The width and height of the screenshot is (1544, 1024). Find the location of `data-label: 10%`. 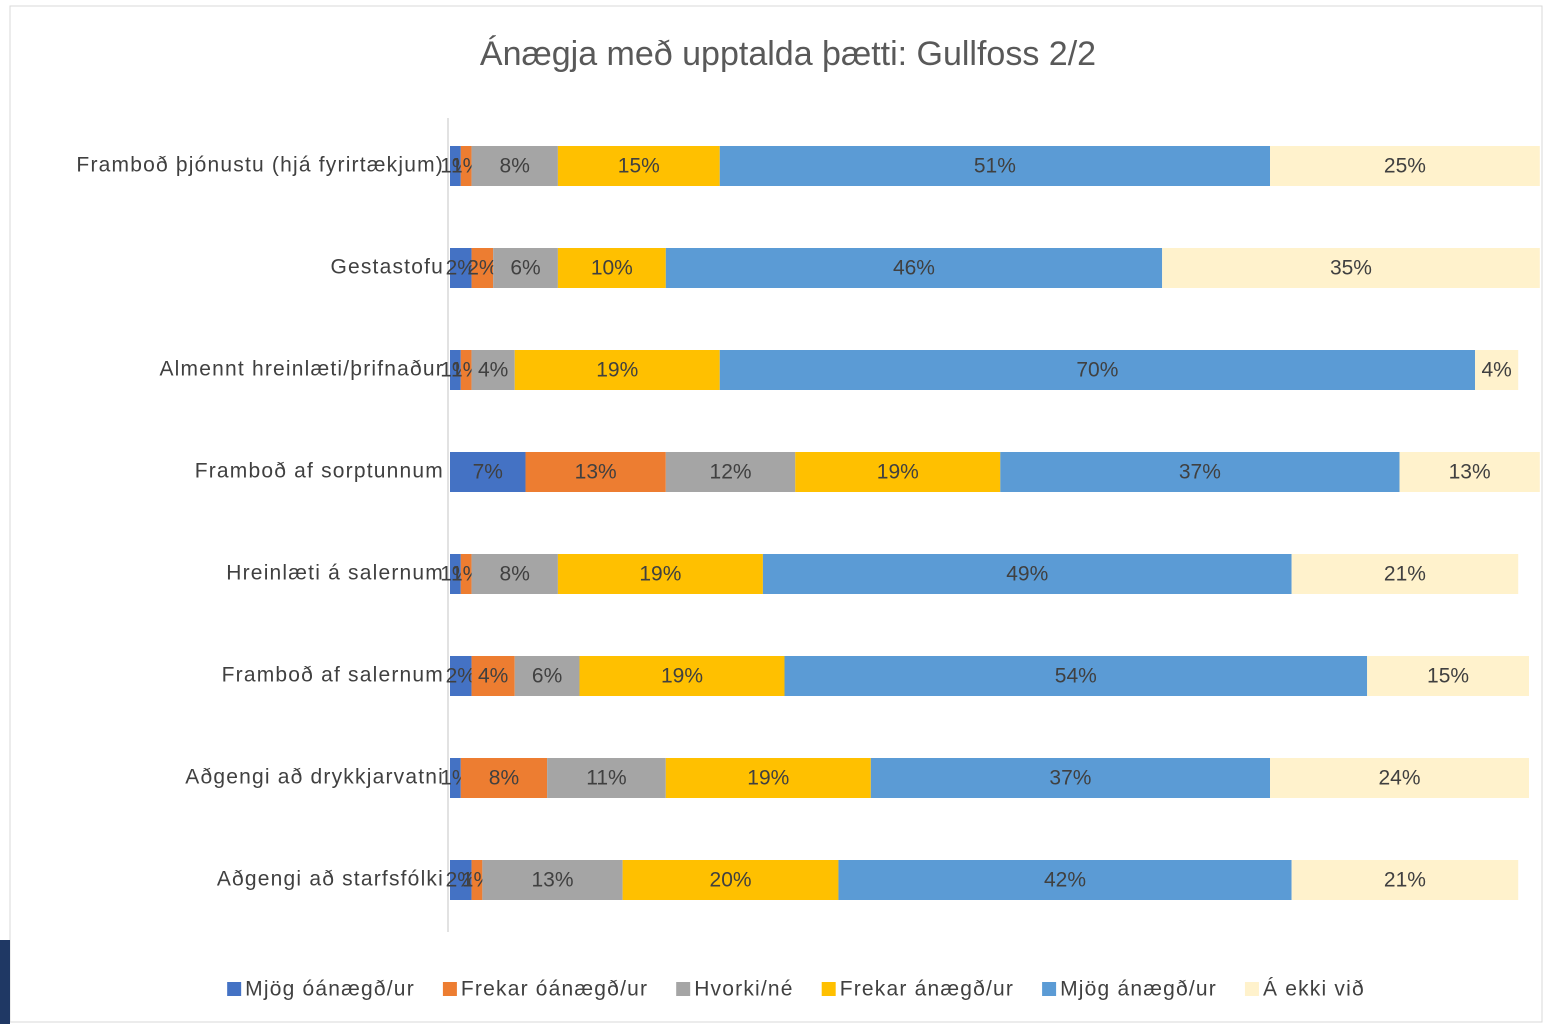

data-label: 10% is located at coordinates (612, 268).